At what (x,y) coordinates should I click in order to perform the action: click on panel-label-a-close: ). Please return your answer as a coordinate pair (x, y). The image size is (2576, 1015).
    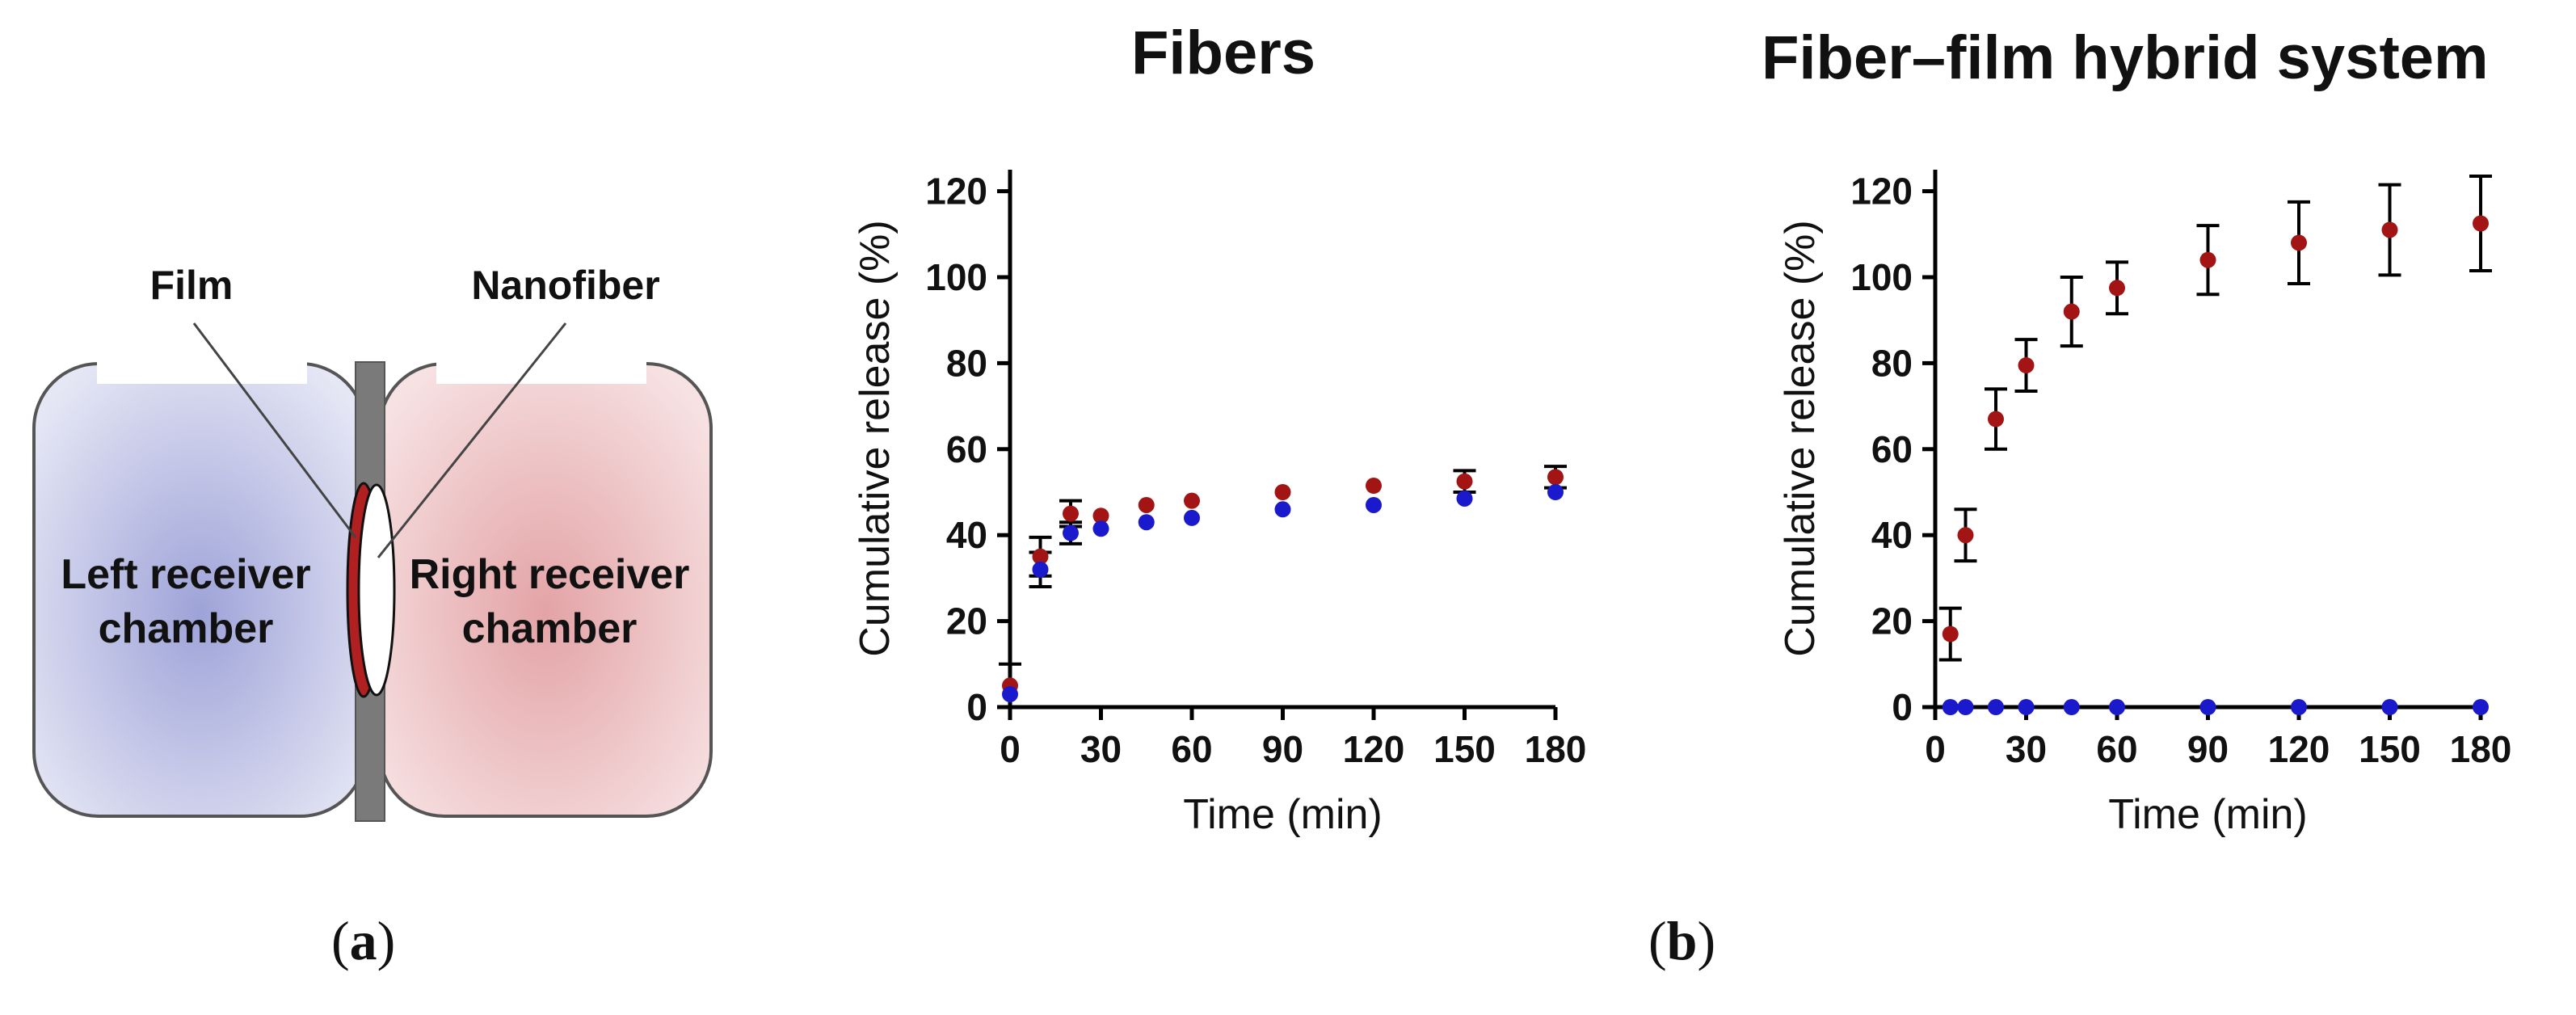
    Looking at the image, I should click on (386, 941).